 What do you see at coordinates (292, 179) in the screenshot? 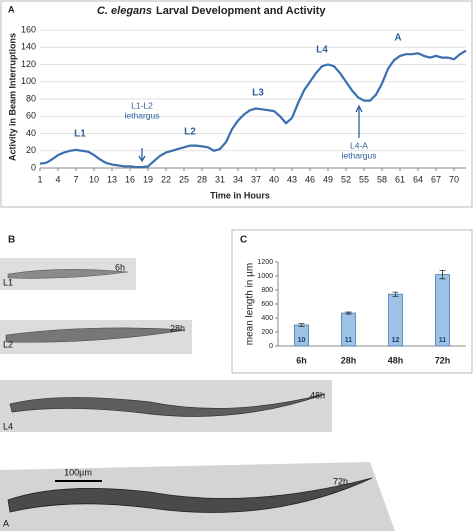
I see `x-tick-label: 43` at bounding box center [292, 179].